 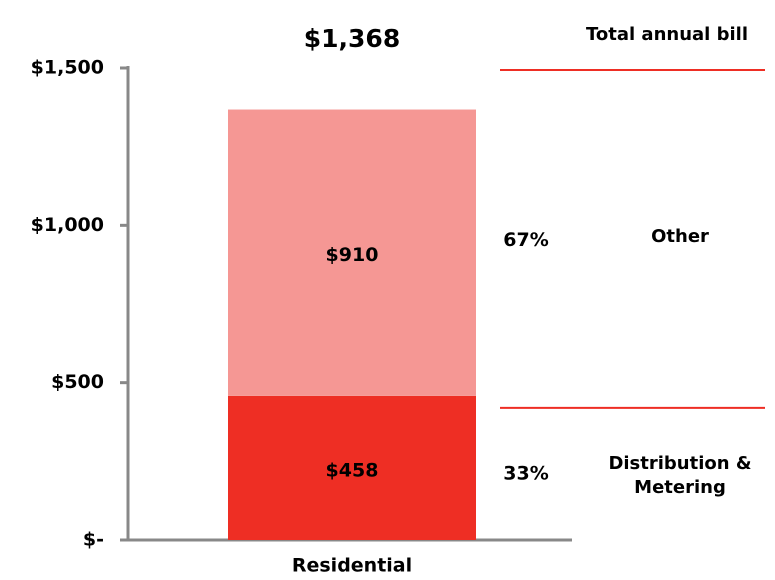 What do you see at coordinates (525, 473) in the screenshot?
I see `share-label: 33%` at bounding box center [525, 473].